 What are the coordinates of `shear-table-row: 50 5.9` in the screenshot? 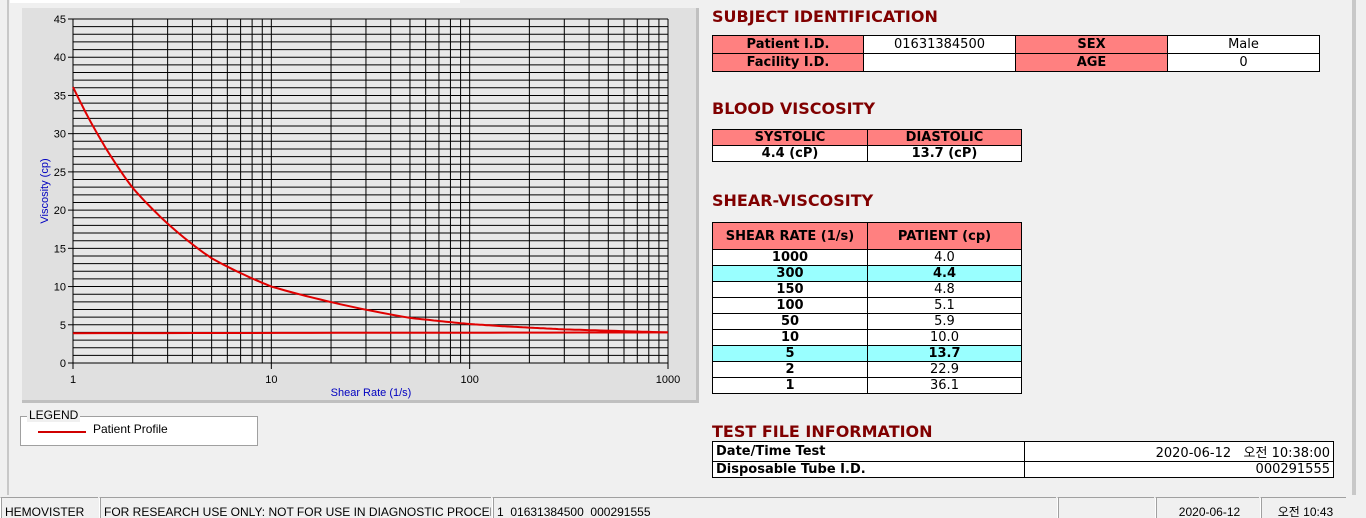 It's located at (867, 321).